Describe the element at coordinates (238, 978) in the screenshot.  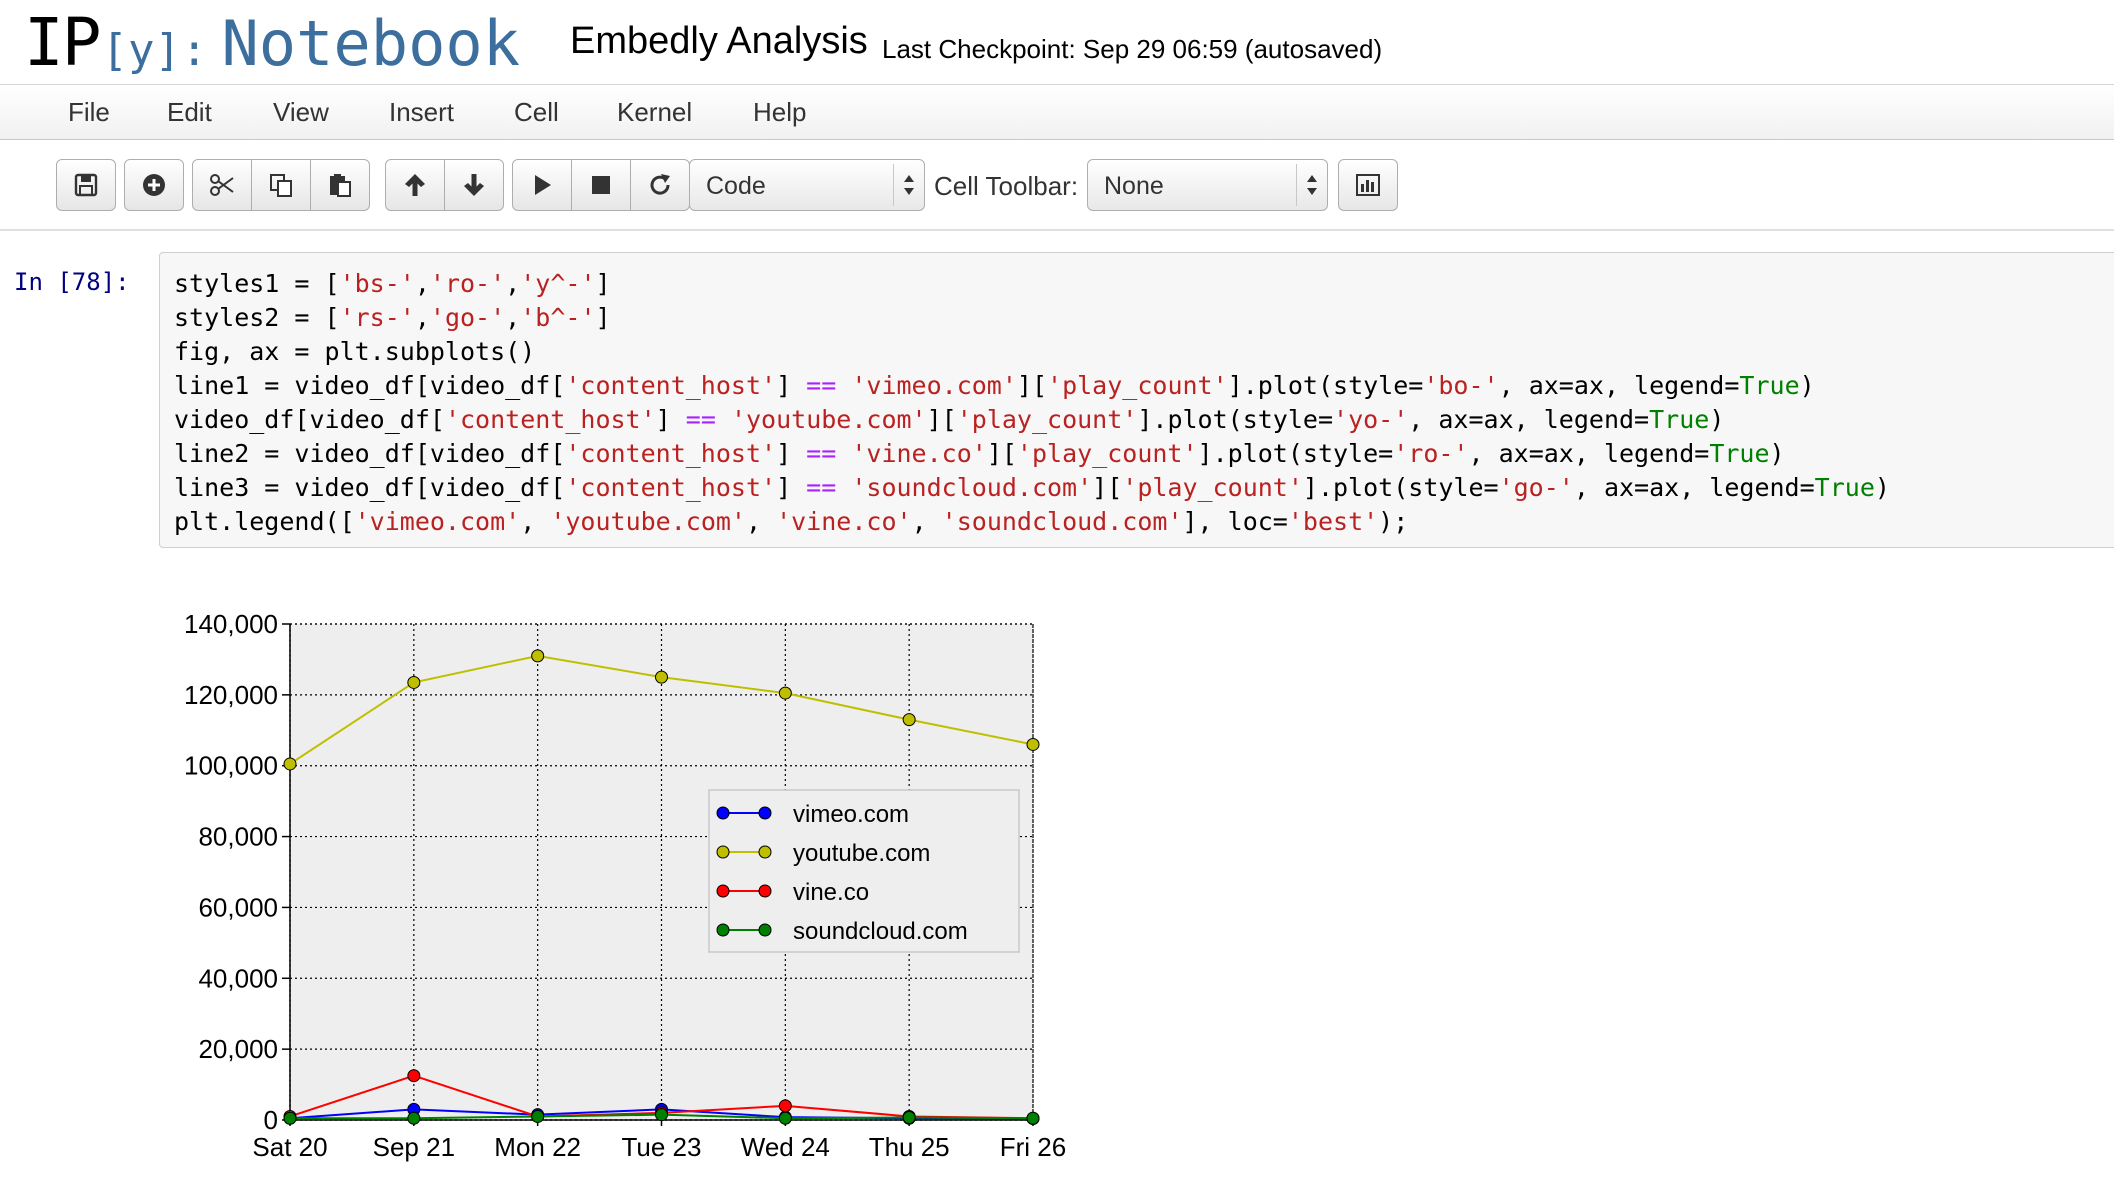
I see `y-tick-label: 40,000` at that location.